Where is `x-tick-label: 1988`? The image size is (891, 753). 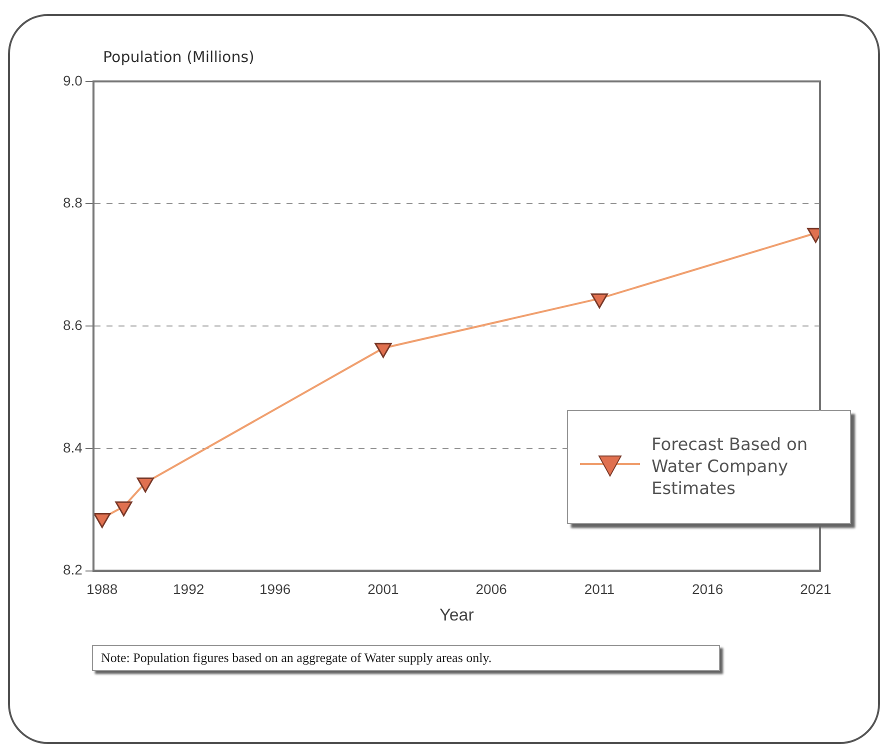 x-tick-label: 1988 is located at coordinates (102, 589).